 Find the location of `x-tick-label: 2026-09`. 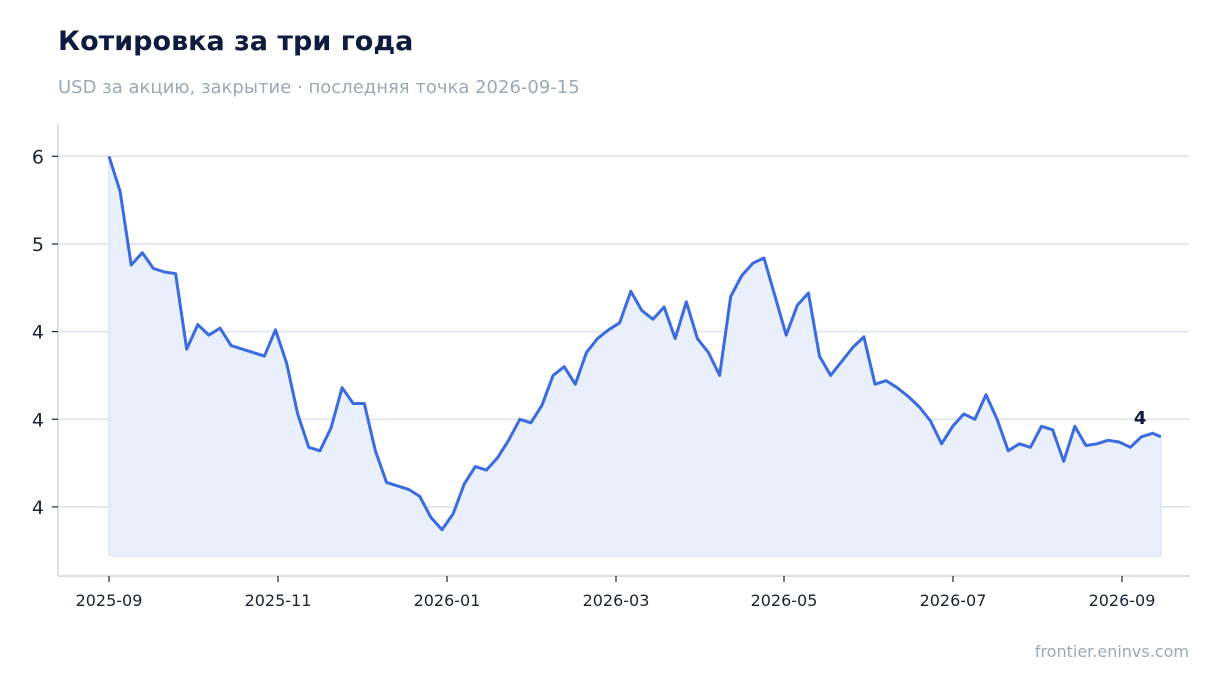

x-tick-label: 2026-09 is located at coordinates (1122, 600).